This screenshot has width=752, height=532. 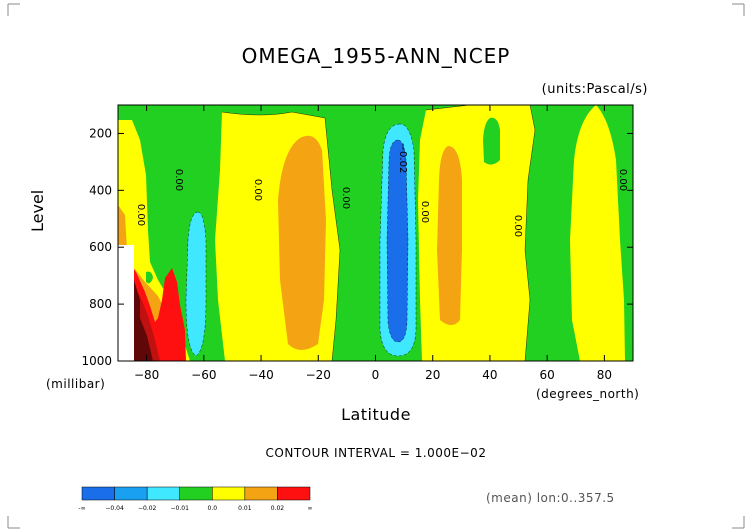 What do you see at coordinates (81, 508) in the screenshot?
I see `colorbar-label: -∞` at bounding box center [81, 508].